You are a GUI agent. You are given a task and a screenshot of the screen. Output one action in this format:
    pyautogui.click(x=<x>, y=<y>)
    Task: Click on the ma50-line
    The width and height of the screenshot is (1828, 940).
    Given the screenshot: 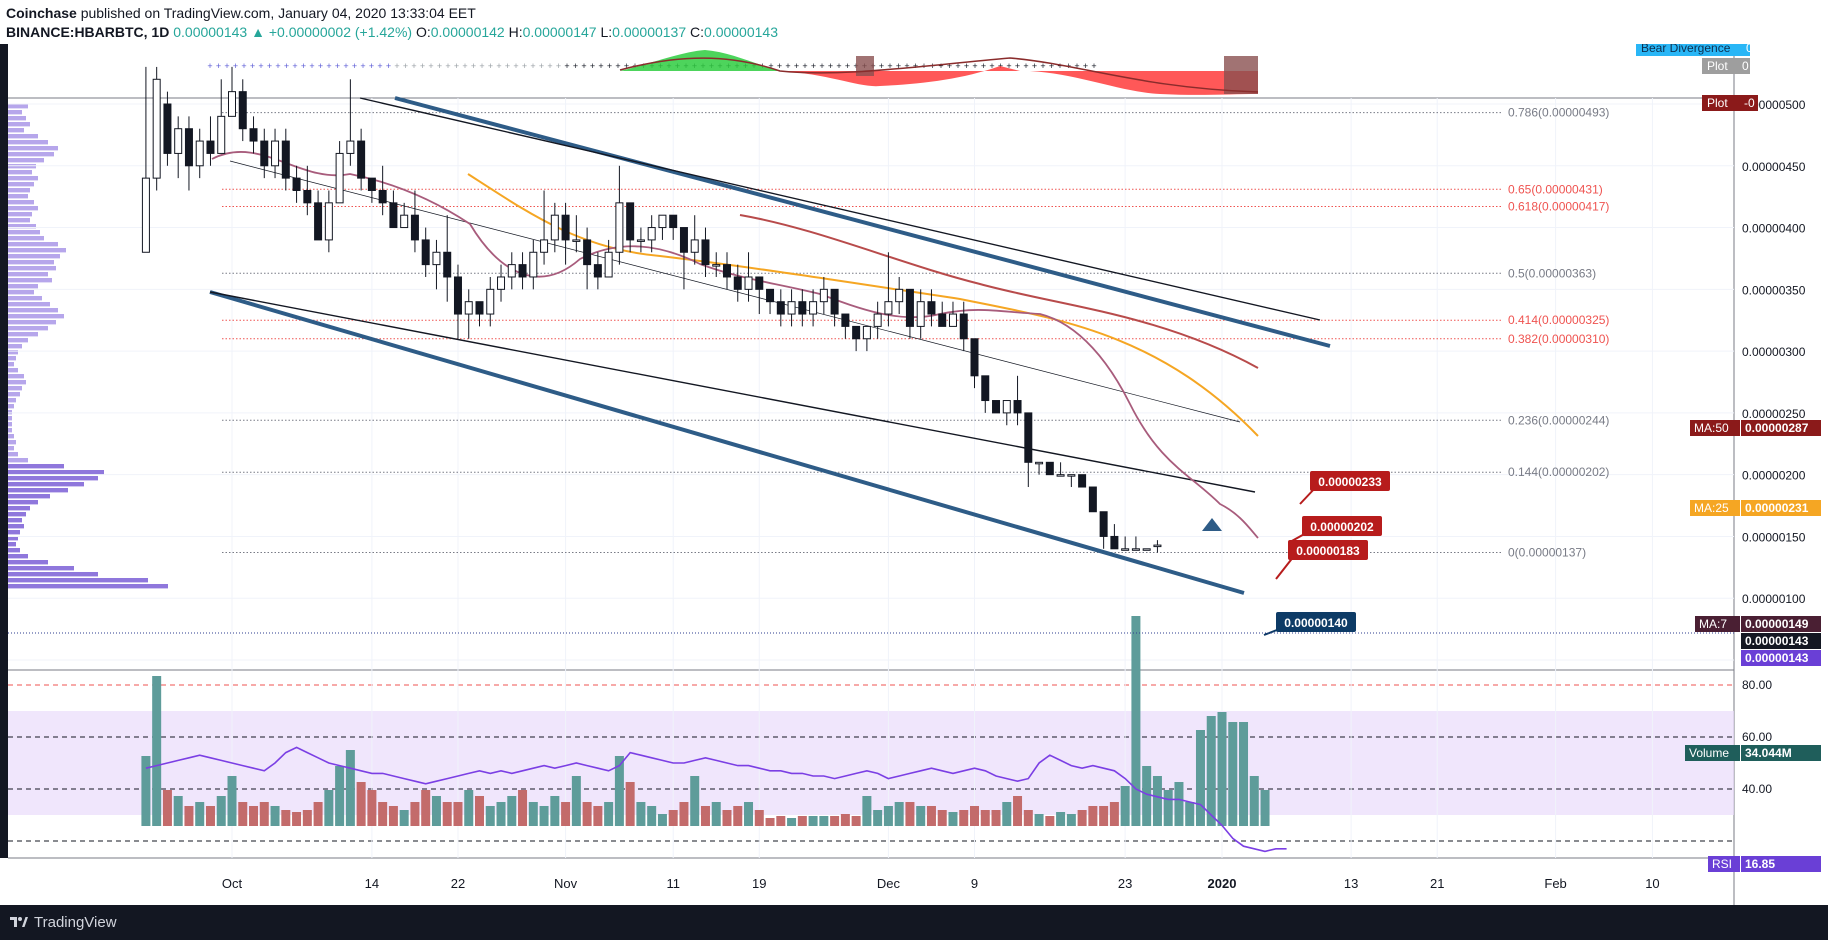 What is the action you would take?
    pyautogui.click(x=999, y=291)
    